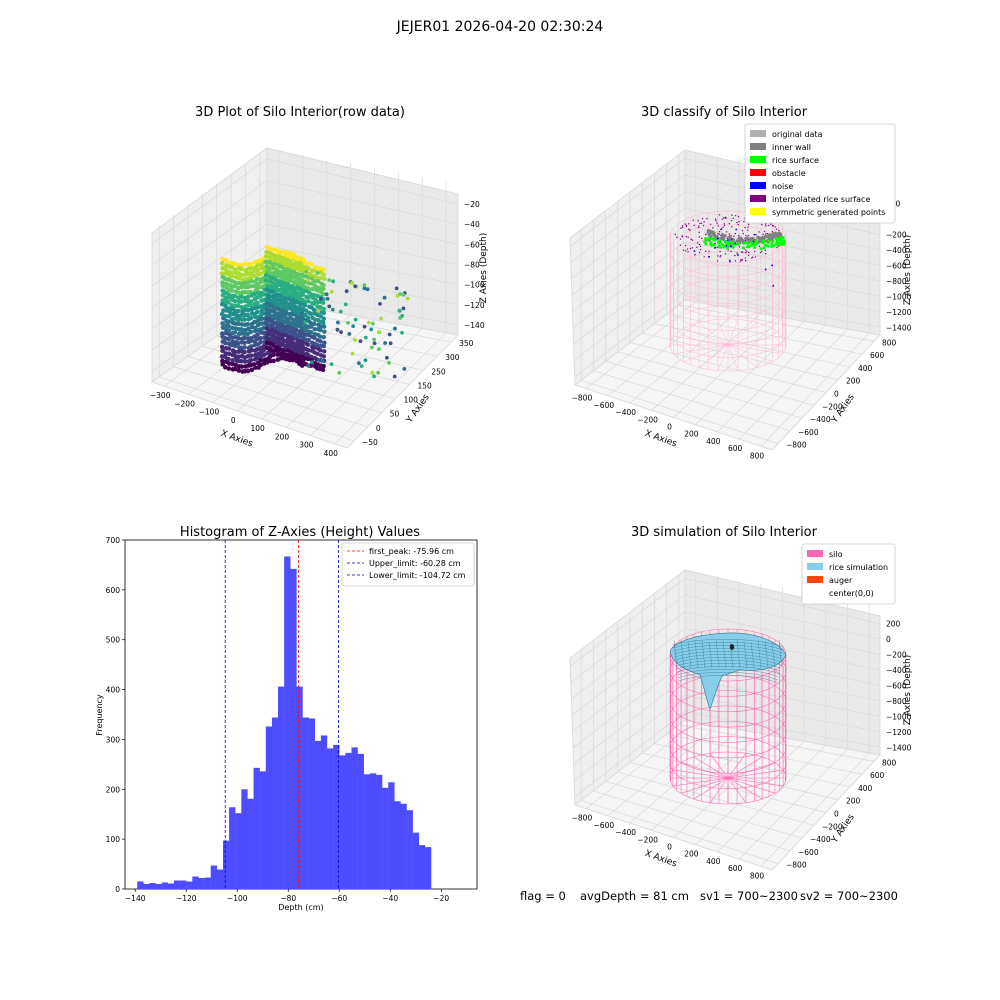  What do you see at coordinates (877, 355) in the screenshot?
I see `classify-y-tick-label: 600` at bounding box center [877, 355].